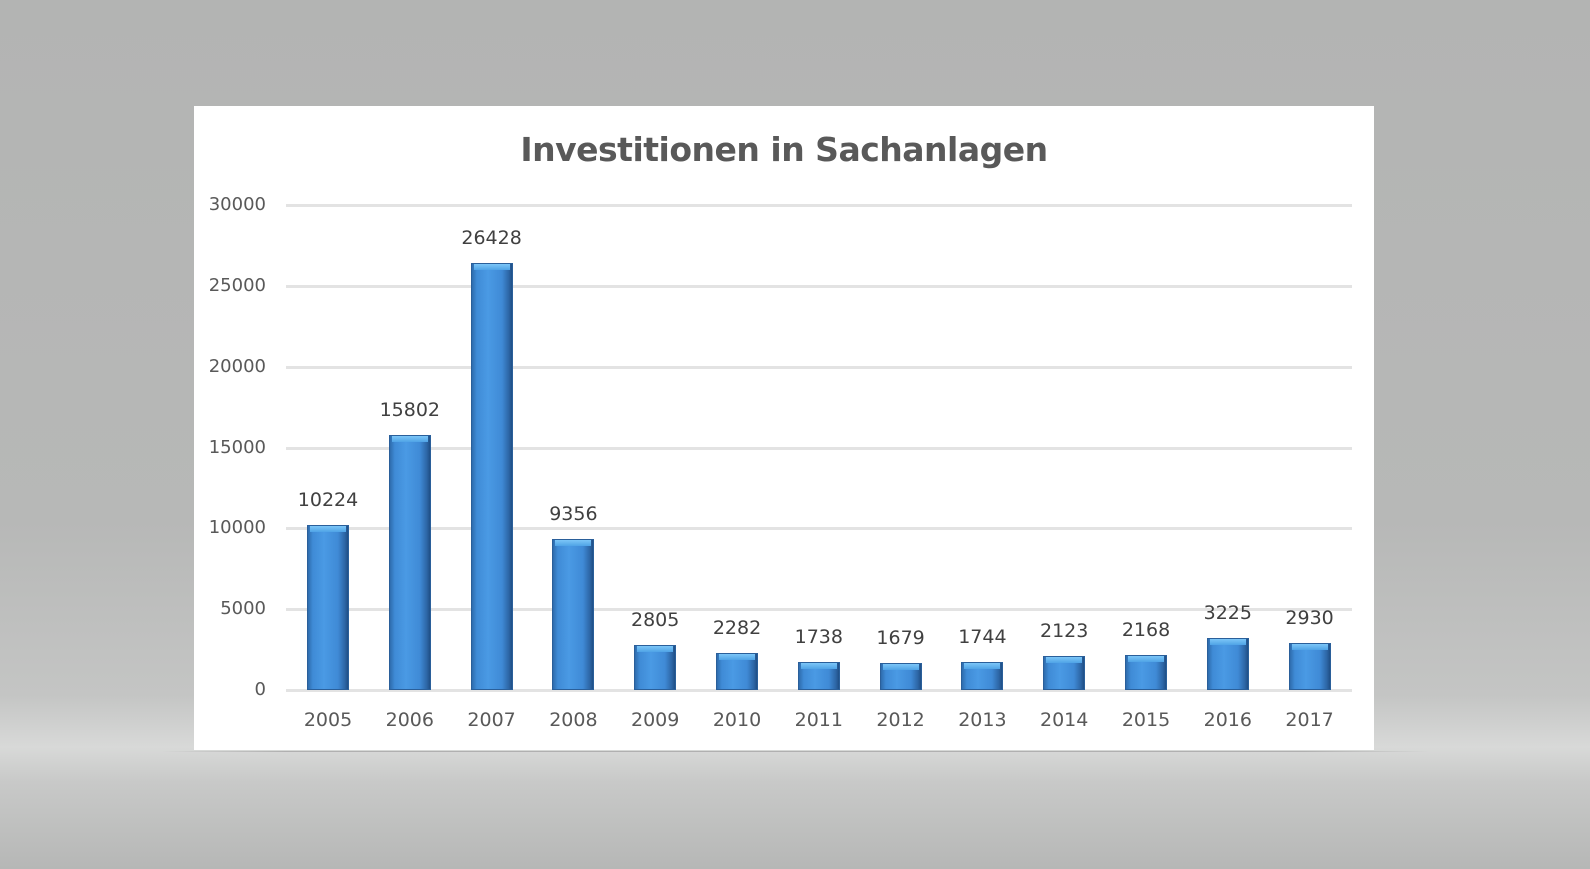 This screenshot has width=1590, height=869. What do you see at coordinates (1227, 663) in the screenshot?
I see `bar-2016` at bounding box center [1227, 663].